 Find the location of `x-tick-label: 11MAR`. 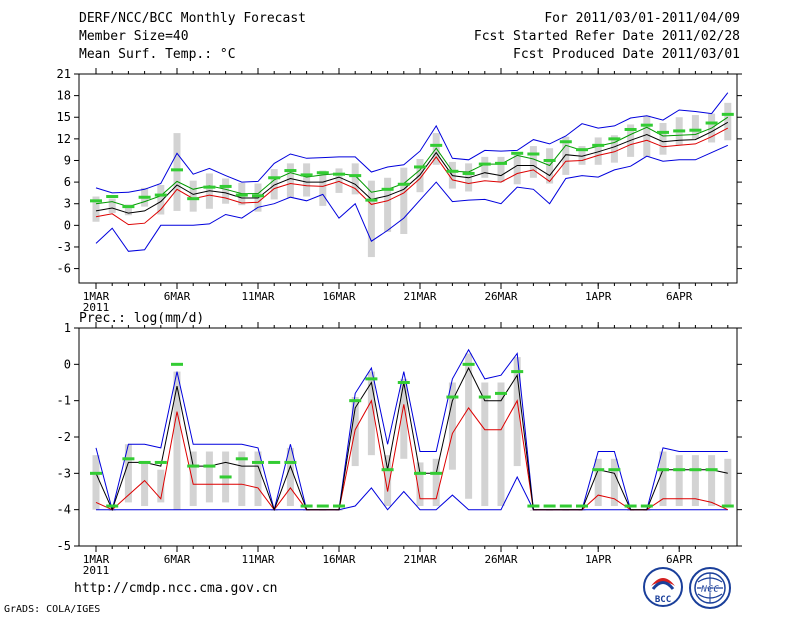

x-tick-label: 11MAR is located at coordinates (257, 559).